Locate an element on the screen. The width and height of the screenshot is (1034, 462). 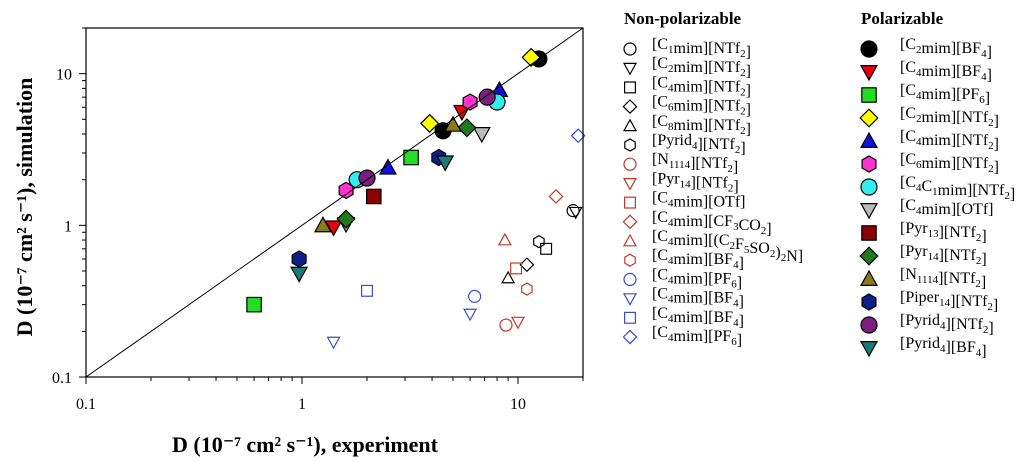
legend-entry-label: [C4mim][CF3CO2] is located at coordinates (712, 223).